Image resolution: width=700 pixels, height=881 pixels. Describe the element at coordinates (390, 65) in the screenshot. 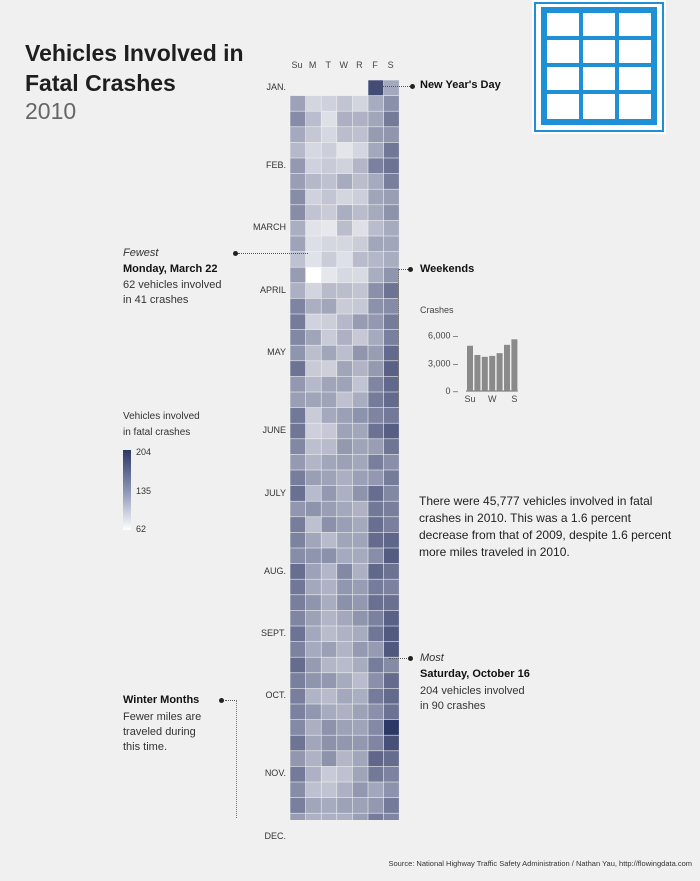

I see `day-header-s: S` at that location.